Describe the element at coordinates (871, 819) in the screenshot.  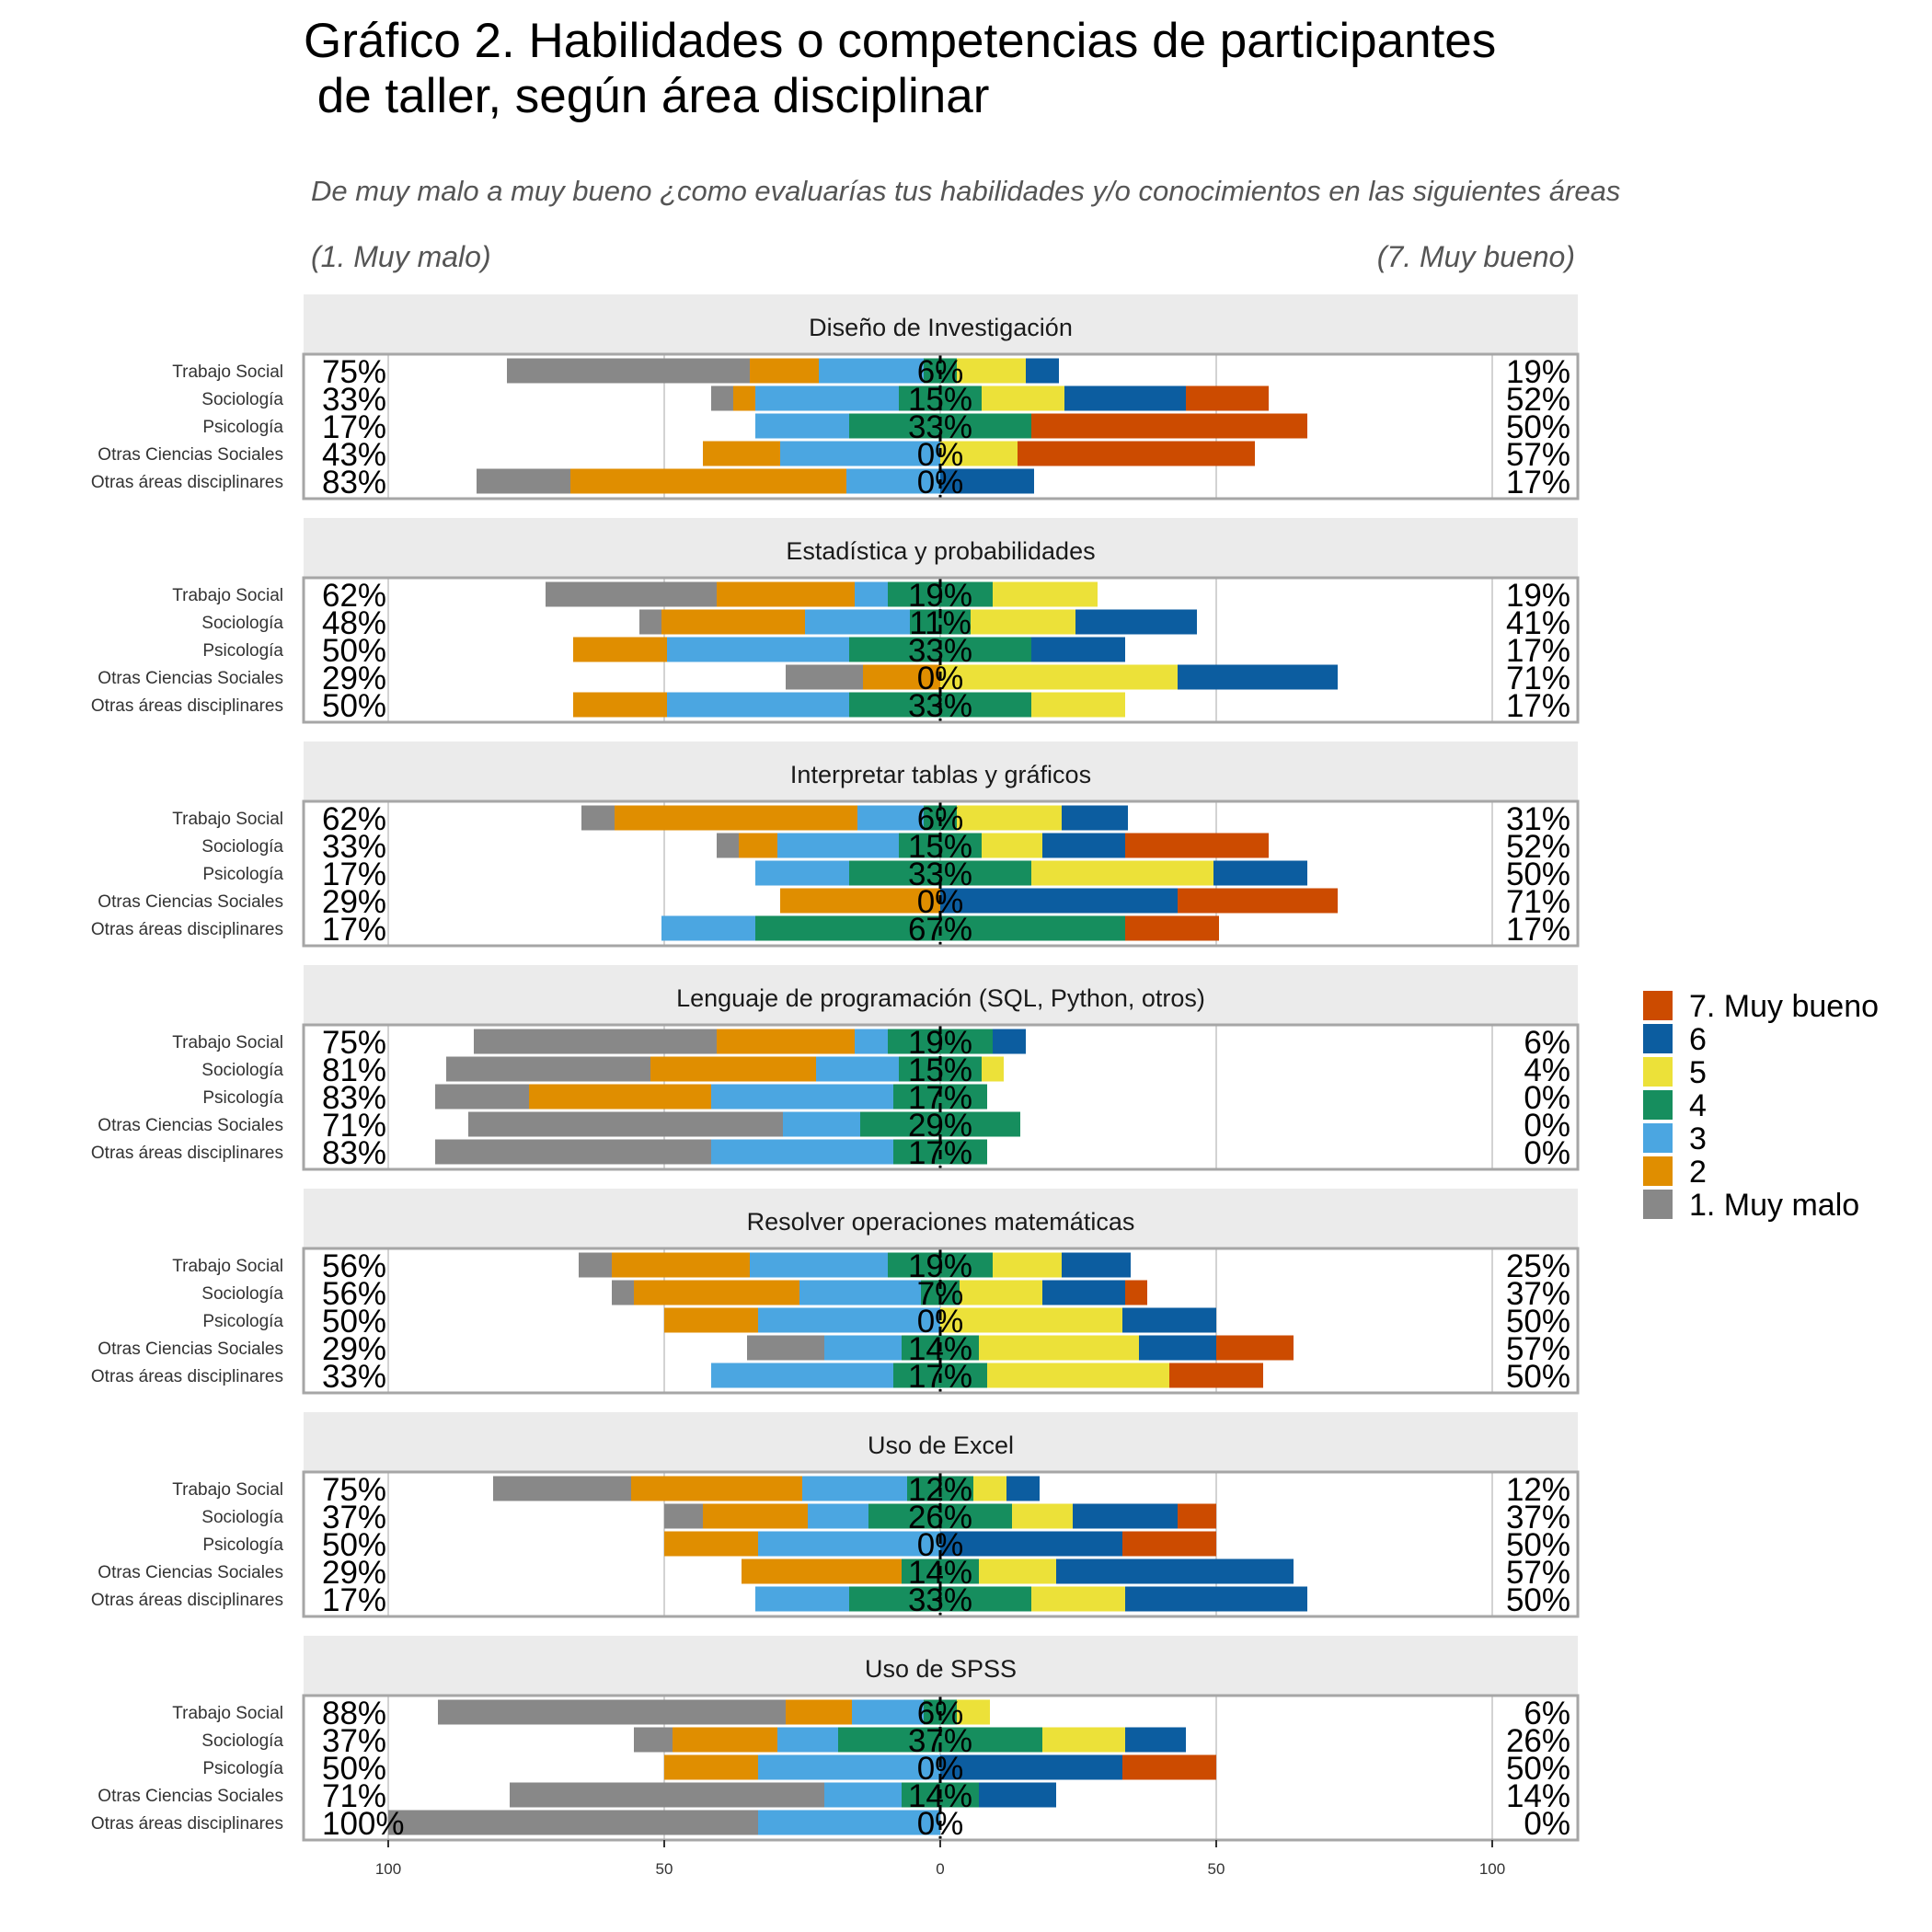
I see `bar-row: Trabajo Social 62% 6% 31%` at that location.